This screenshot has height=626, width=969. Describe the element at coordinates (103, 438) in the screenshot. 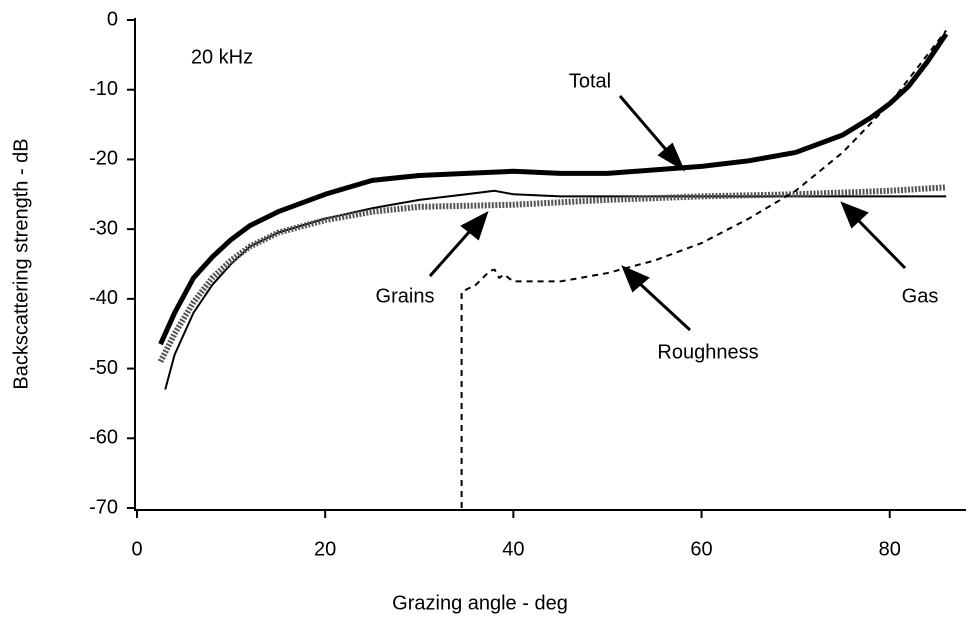

I see `y-tick-label: -60` at that location.